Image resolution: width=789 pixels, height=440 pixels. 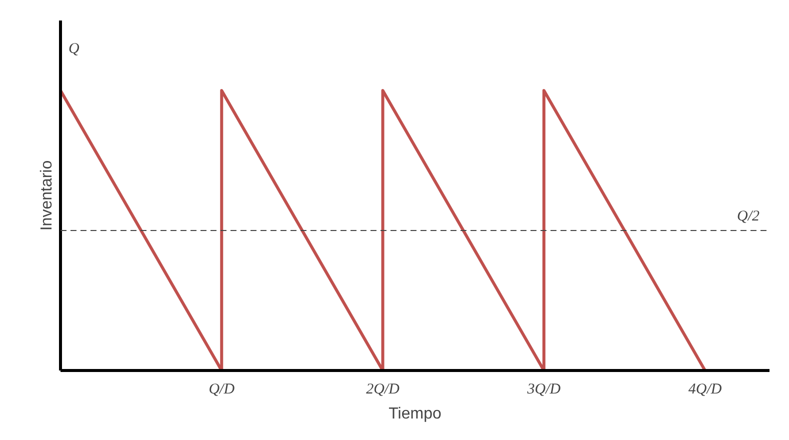 I want to click on x-tick-label: Q/D, so click(x=221, y=390).